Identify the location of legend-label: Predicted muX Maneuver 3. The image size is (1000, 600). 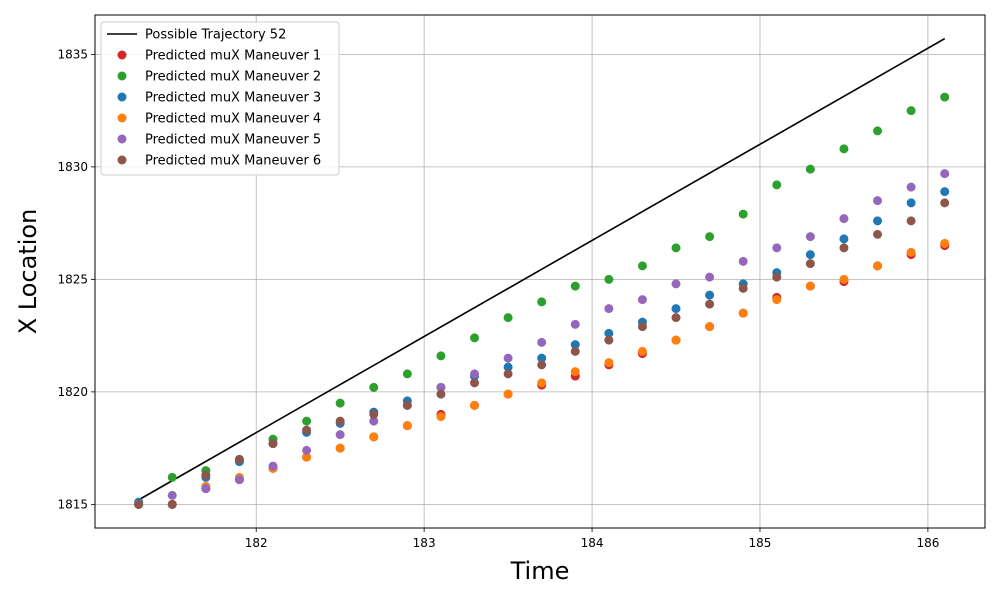
(233, 98).